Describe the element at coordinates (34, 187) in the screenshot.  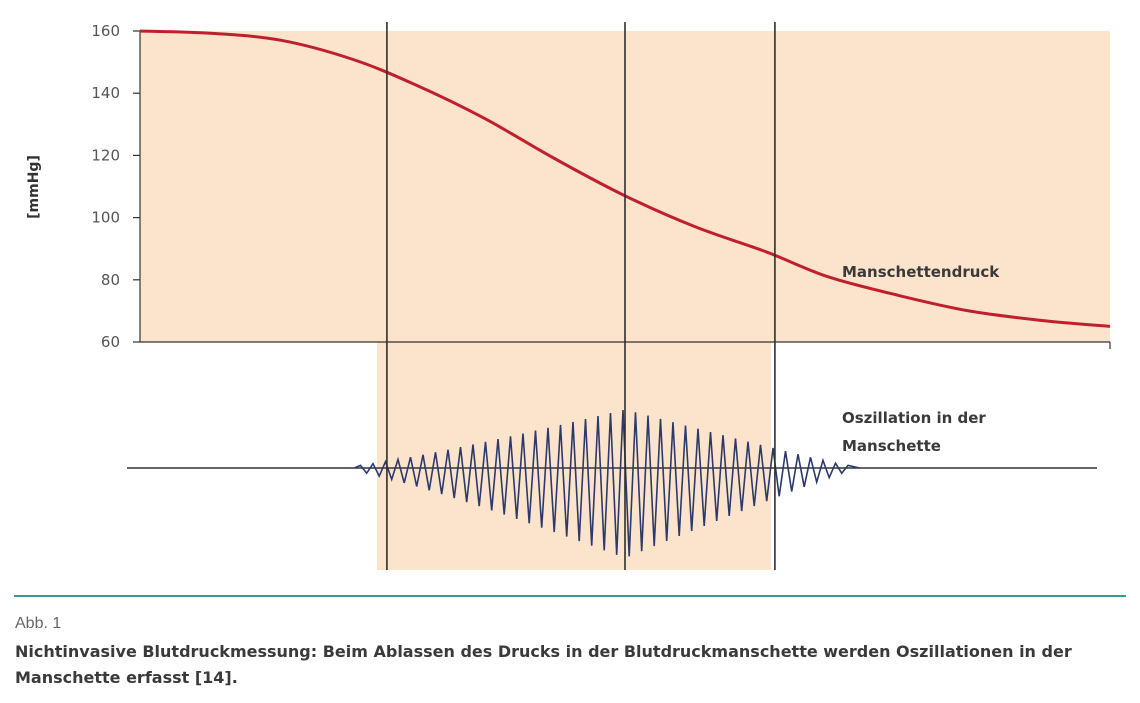
I see `y-axis-label: [mmHg]` at that location.